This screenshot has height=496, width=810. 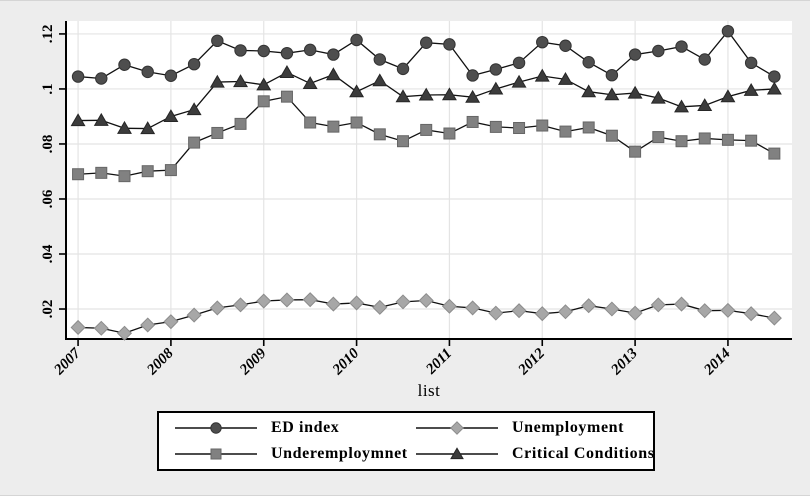 I want to click on legend-entry-critical-conditions: Critical Conditions, so click(x=530, y=454).